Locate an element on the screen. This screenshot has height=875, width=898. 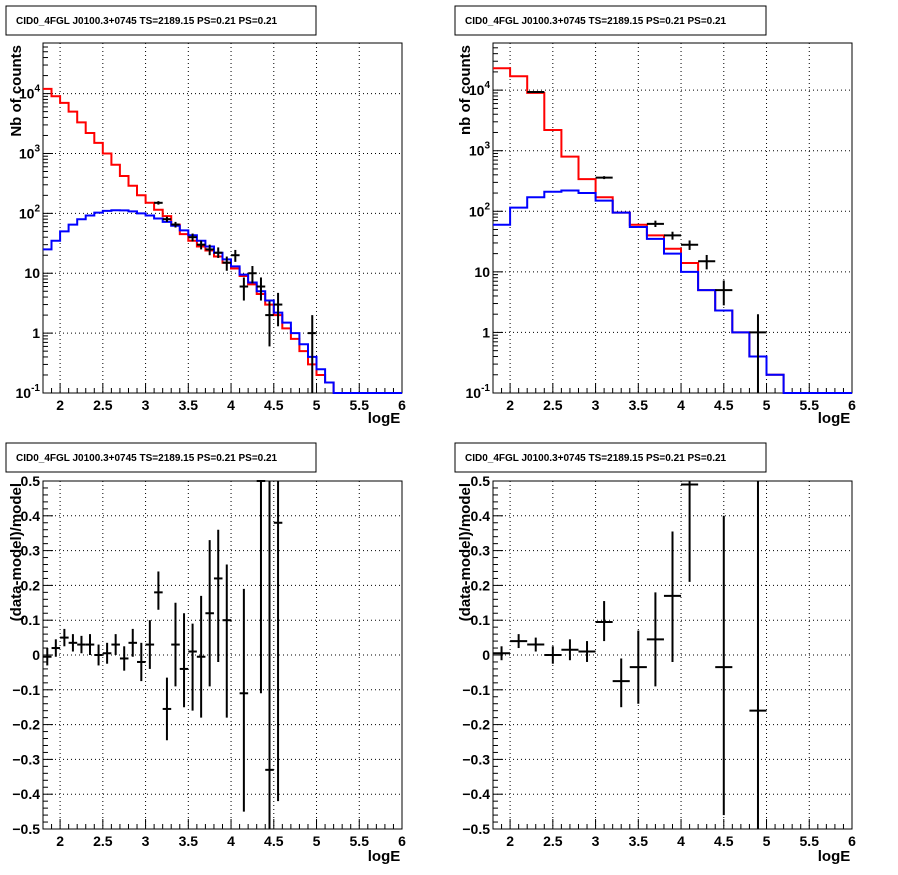
y-tick-label: 10 is located at coordinates (32, 273).